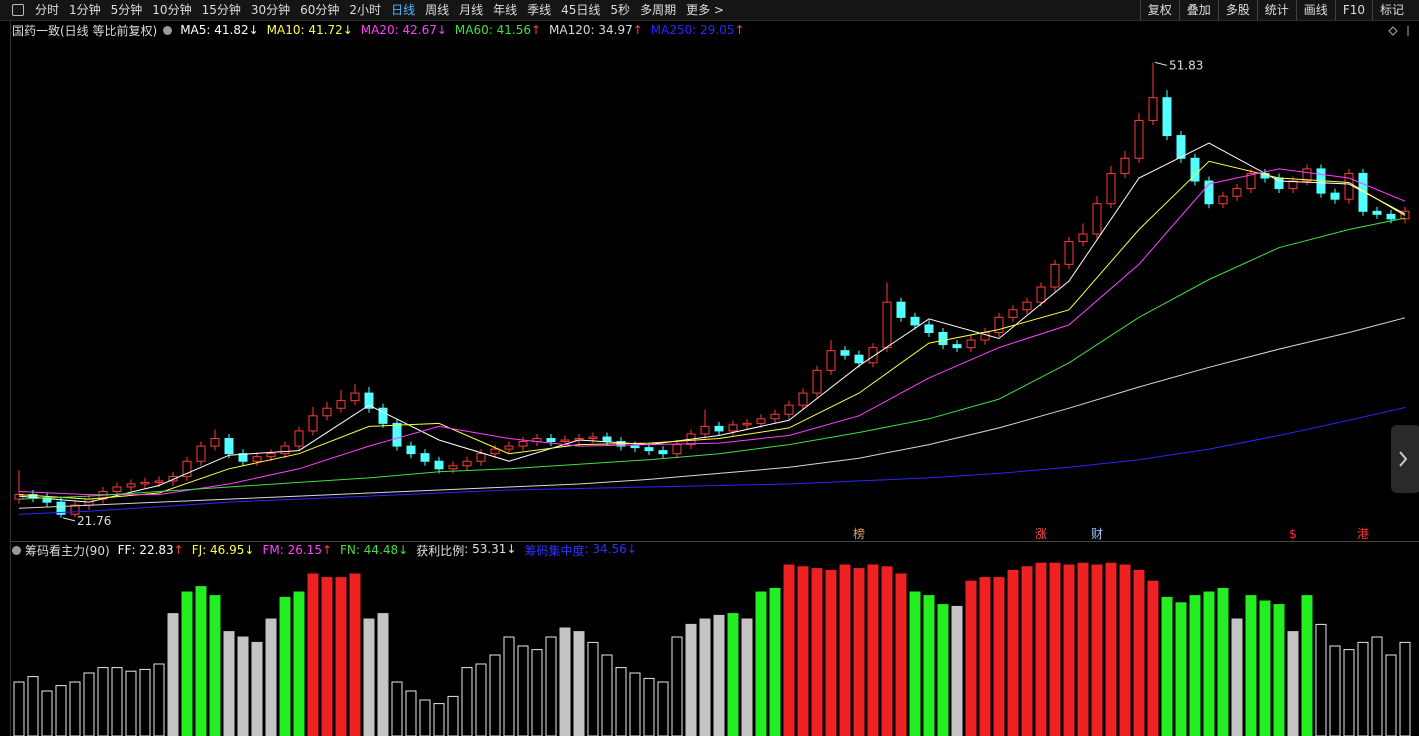 The height and width of the screenshot is (736, 1419). I want to click on period-tab: 更多 >, so click(705, 10).